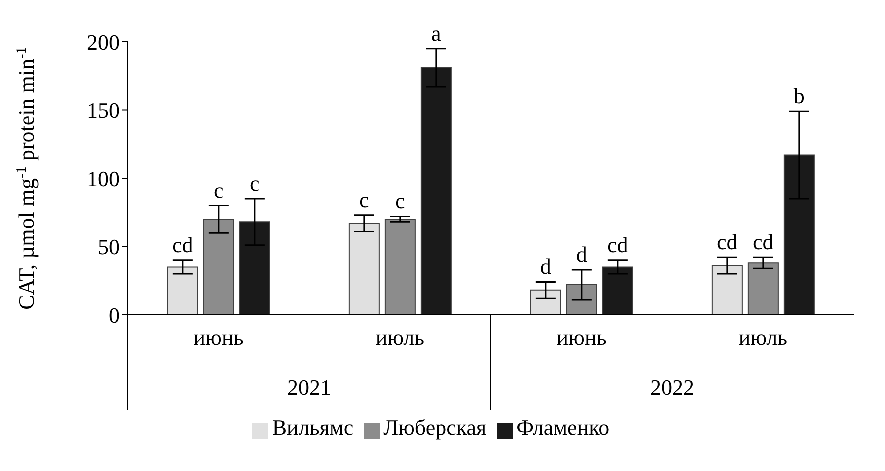 This screenshot has width=885, height=471. Describe the element at coordinates (799, 96) in the screenshot. I see `data-label: b` at that location.